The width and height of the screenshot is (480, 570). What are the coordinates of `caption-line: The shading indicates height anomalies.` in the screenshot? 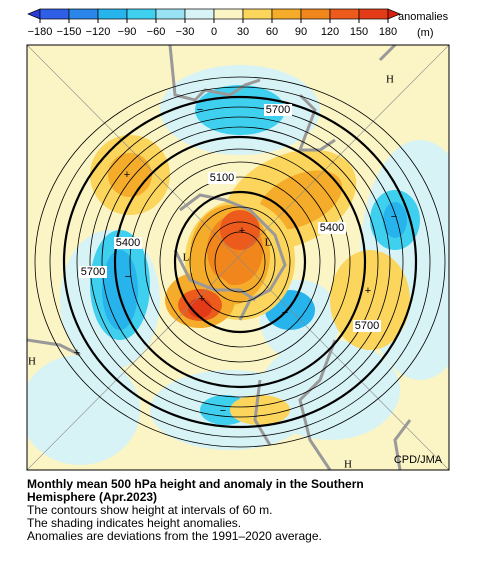 It's located at (134, 523).